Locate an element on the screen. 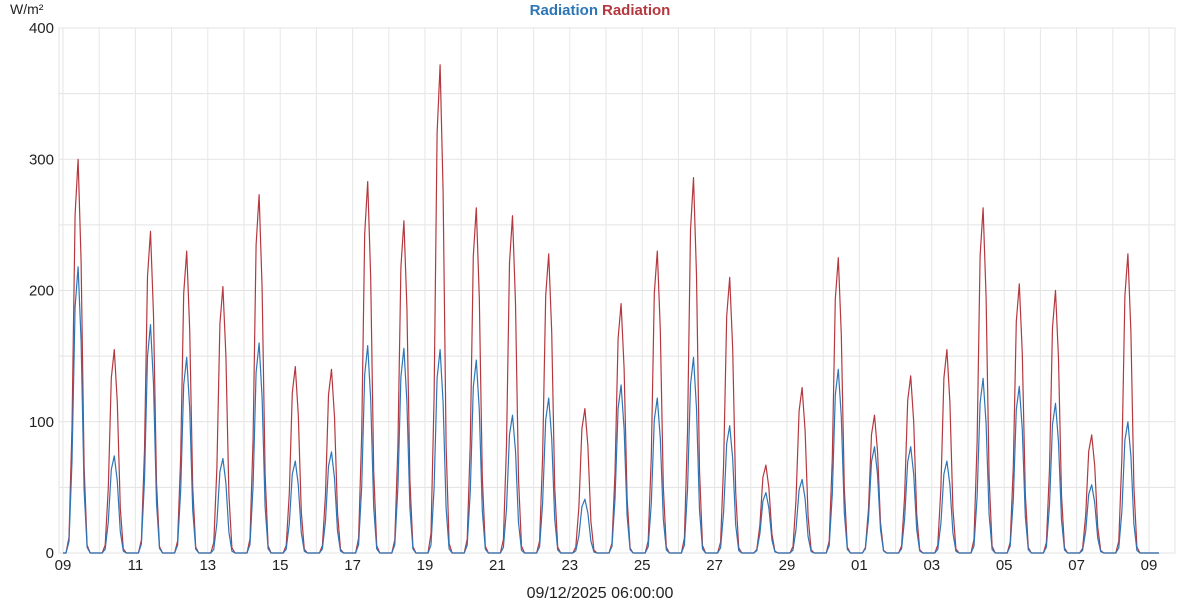  x-tick-label: 25 is located at coordinates (642, 565).